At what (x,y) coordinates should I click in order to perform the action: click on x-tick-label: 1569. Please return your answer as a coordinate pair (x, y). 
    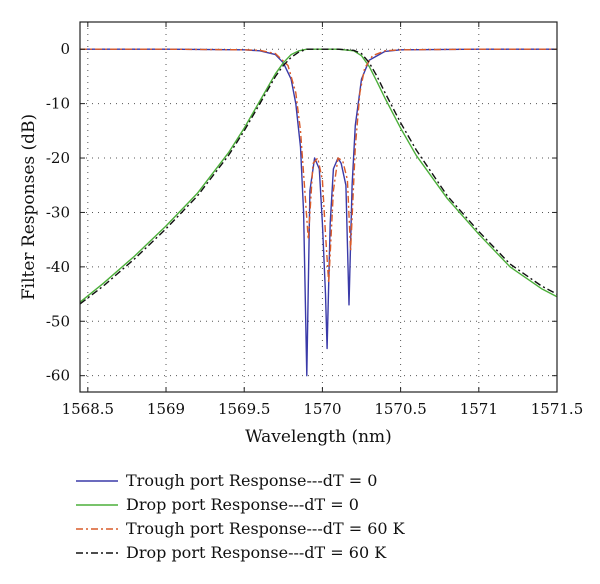
    Looking at the image, I should click on (166, 409).